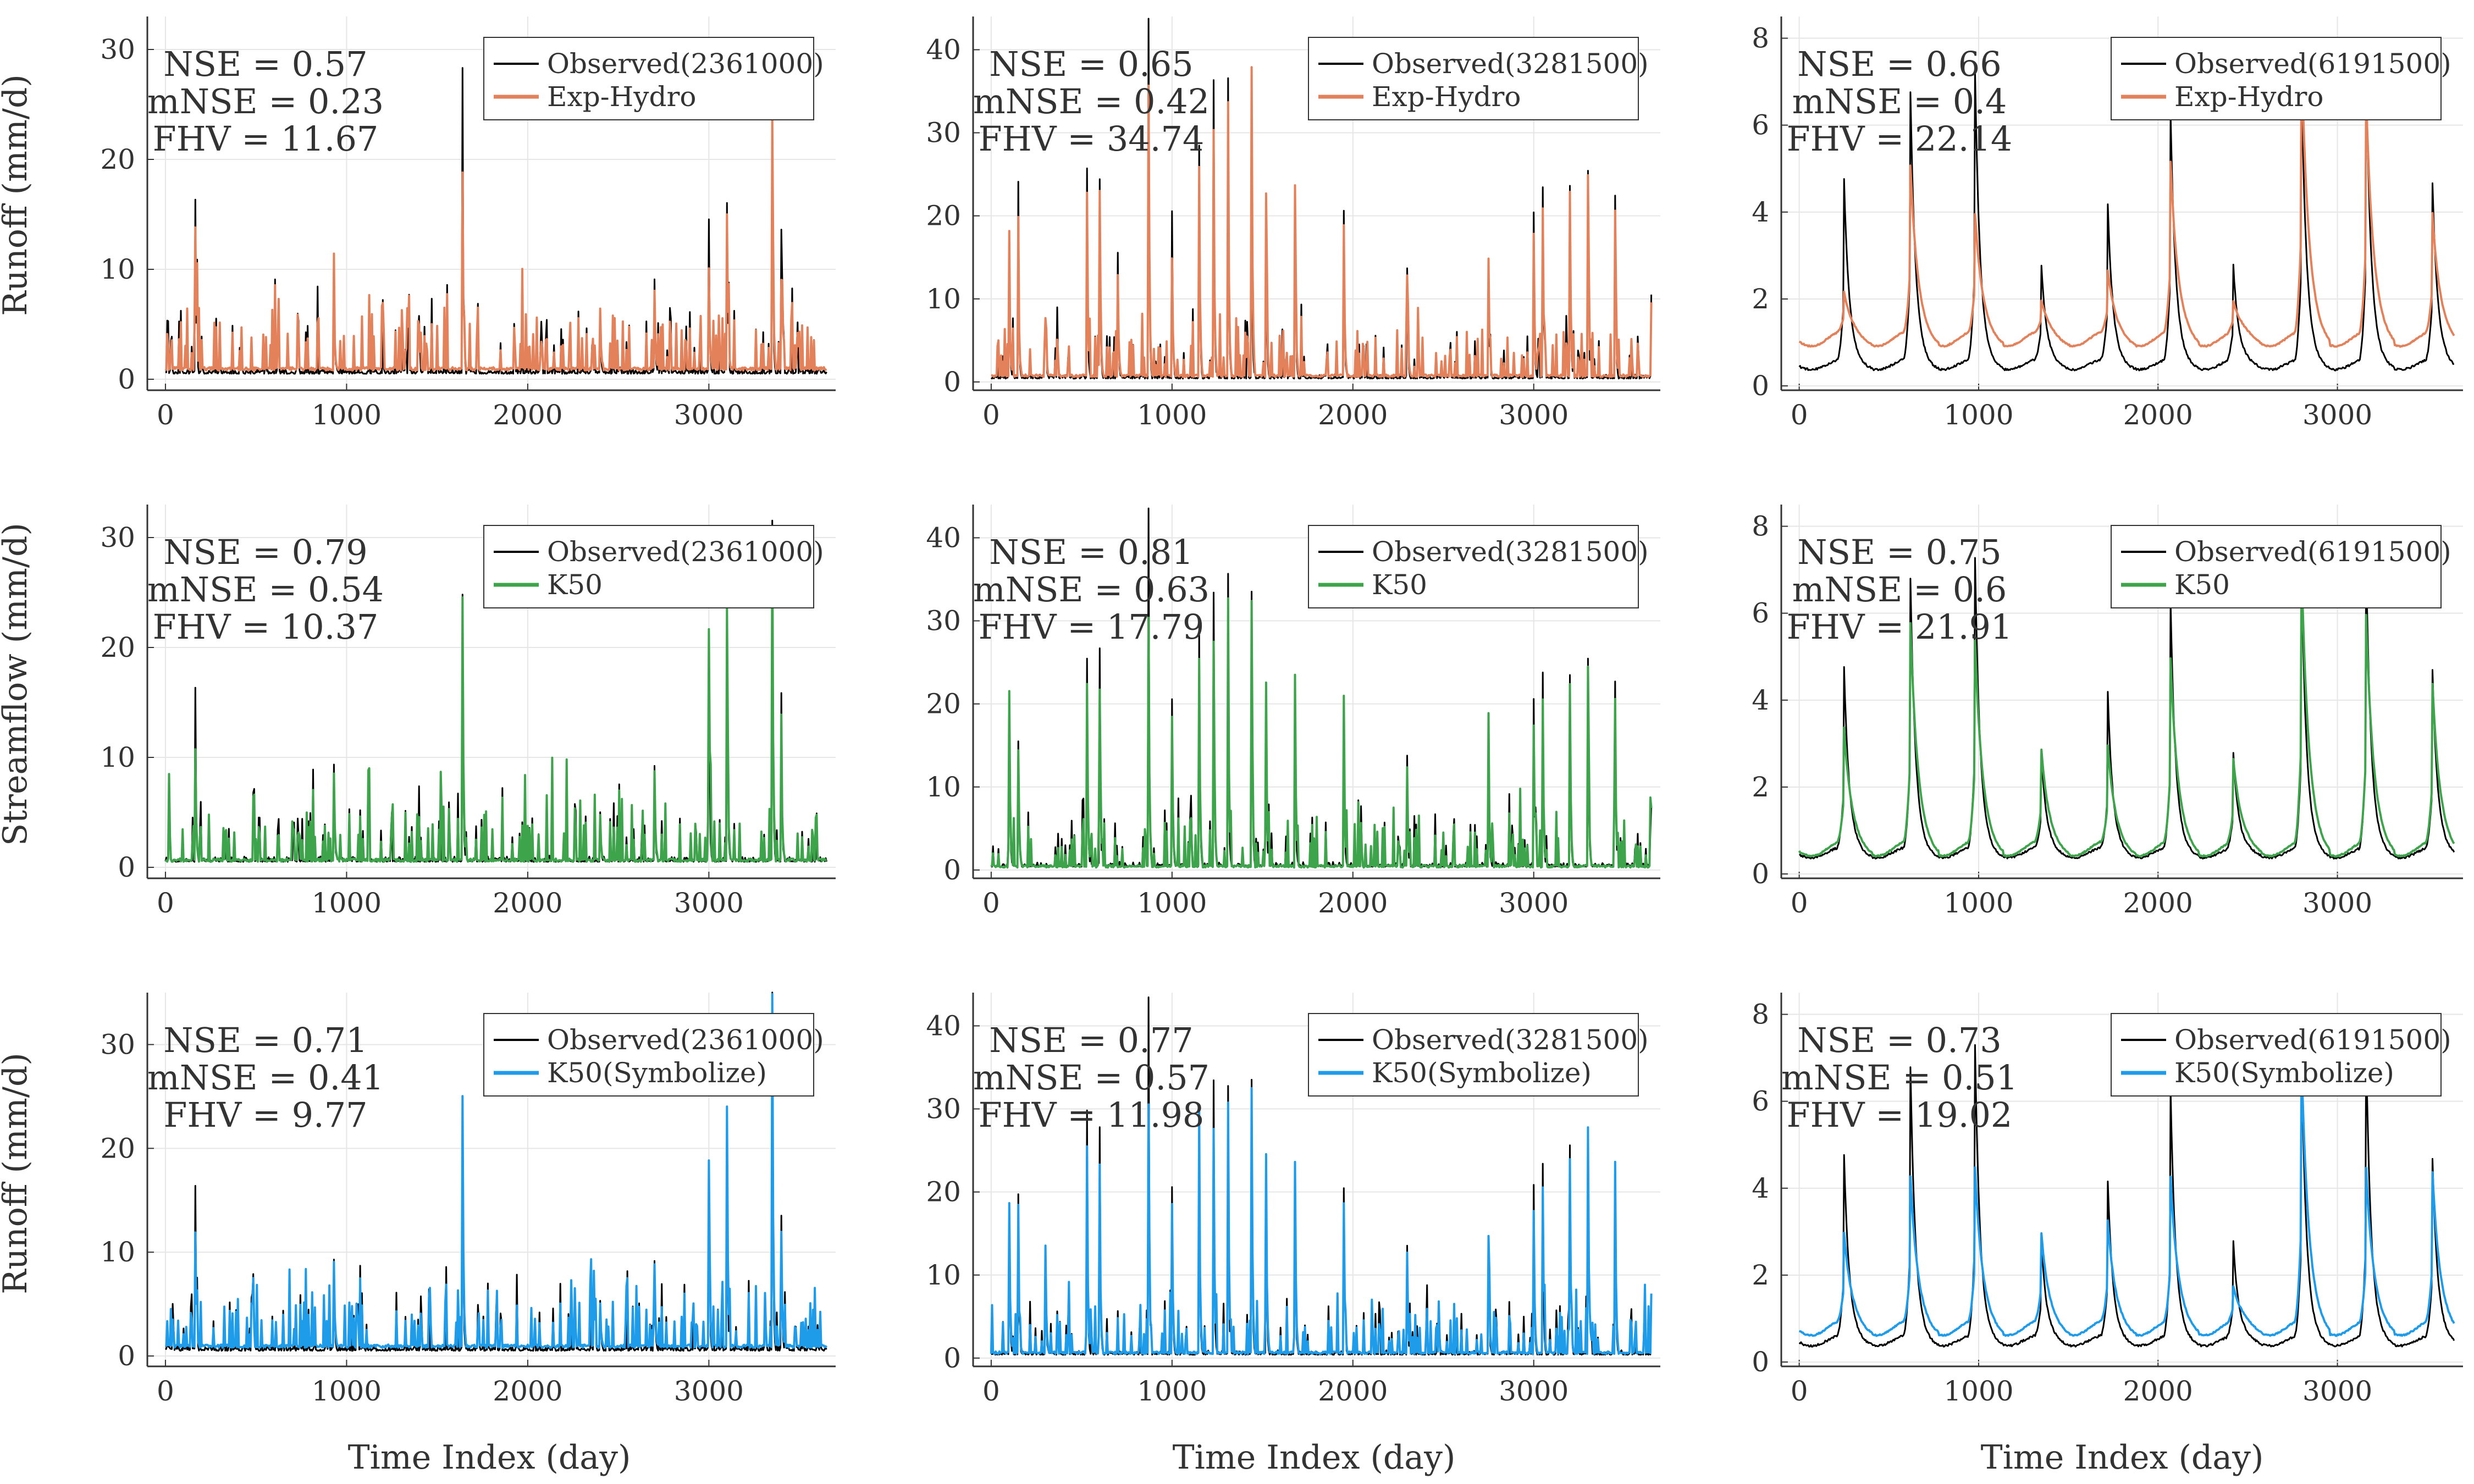  What do you see at coordinates (265, 1077) in the screenshot?
I see `metric-label: mNSE = 0.41` at bounding box center [265, 1077].